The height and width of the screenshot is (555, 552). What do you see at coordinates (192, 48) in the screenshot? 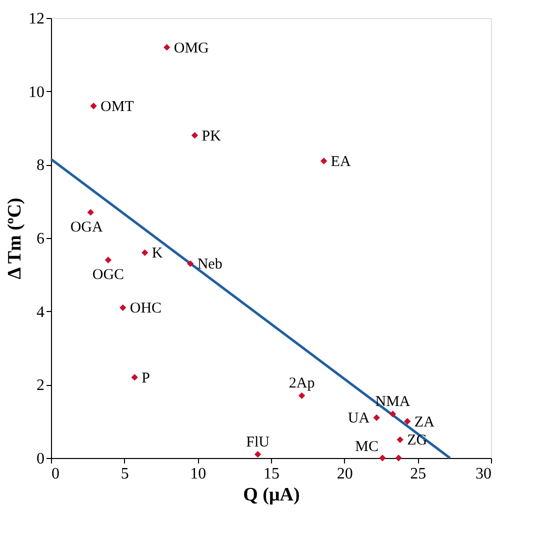
I see `annotation: OMG` at bounding box center [192, 48].